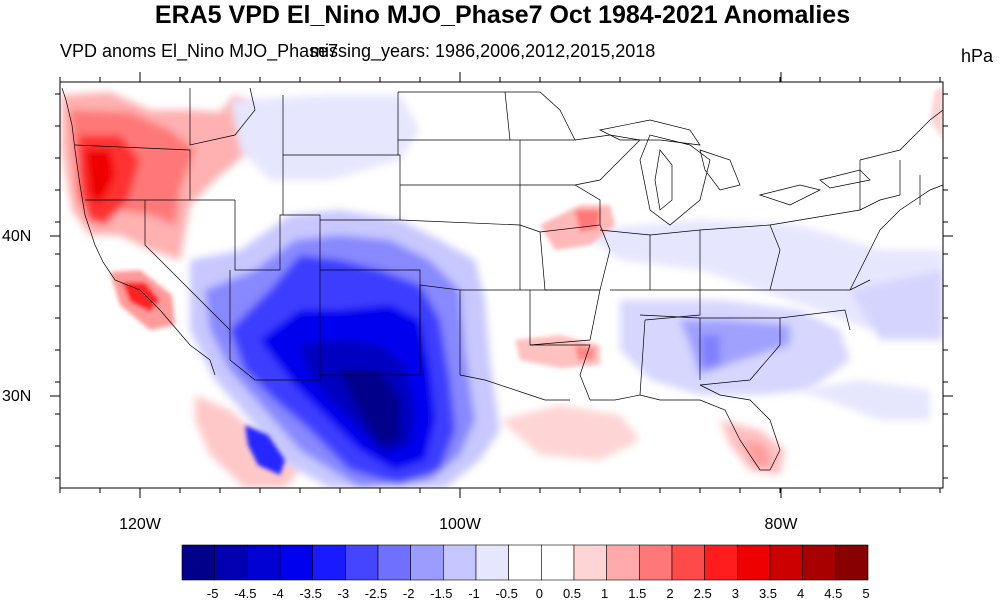  What do you see at coordinates (376, 593) in the screenshot?
I see `colorbar-label: -2.5` at bounding box center [376, 593].